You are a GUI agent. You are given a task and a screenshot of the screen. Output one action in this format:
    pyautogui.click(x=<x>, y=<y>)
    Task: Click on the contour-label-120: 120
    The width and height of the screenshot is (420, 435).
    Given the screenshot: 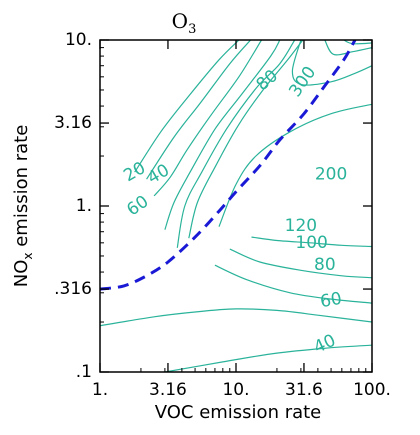 What is the action you would take?
    pyautogui.click(x=301, y=226)
    